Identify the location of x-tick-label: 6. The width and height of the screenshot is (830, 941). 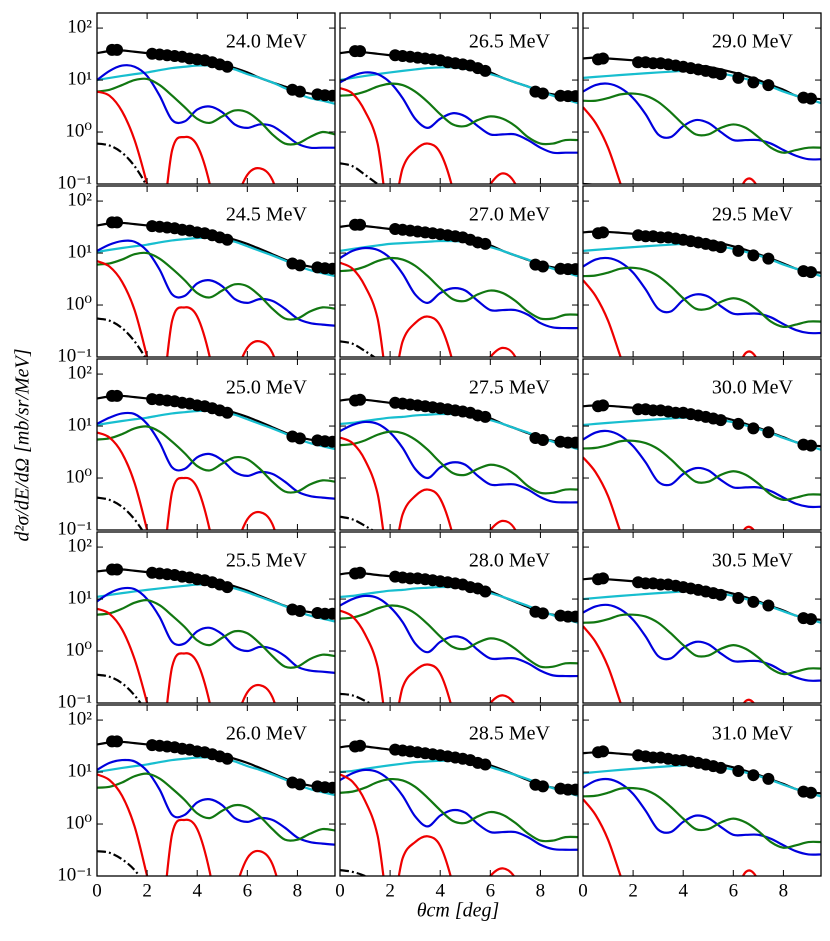
(734, 890).